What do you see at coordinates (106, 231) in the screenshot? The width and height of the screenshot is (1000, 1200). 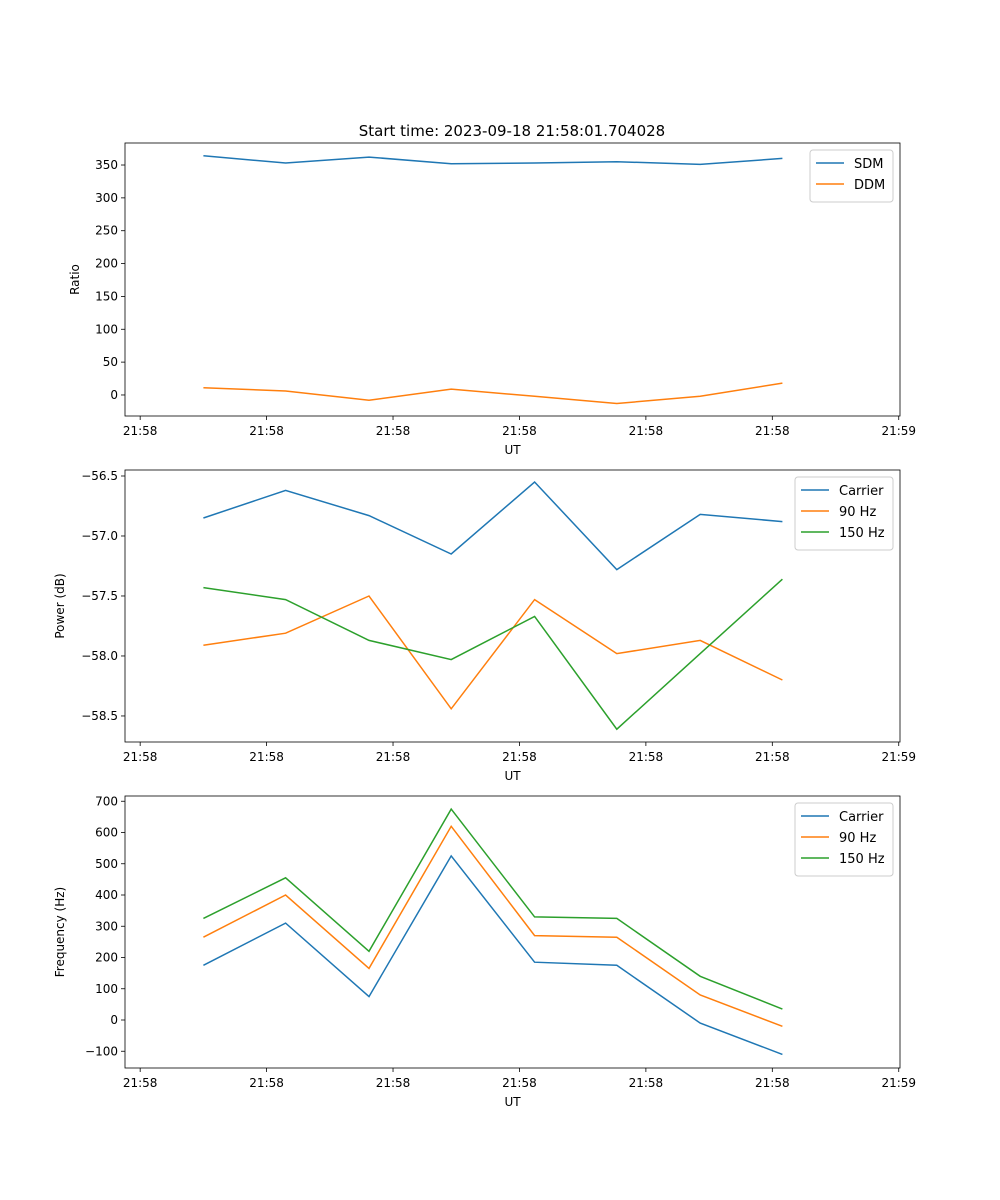 I see `y-tick-label: 250` at bounding box center [106, 231].